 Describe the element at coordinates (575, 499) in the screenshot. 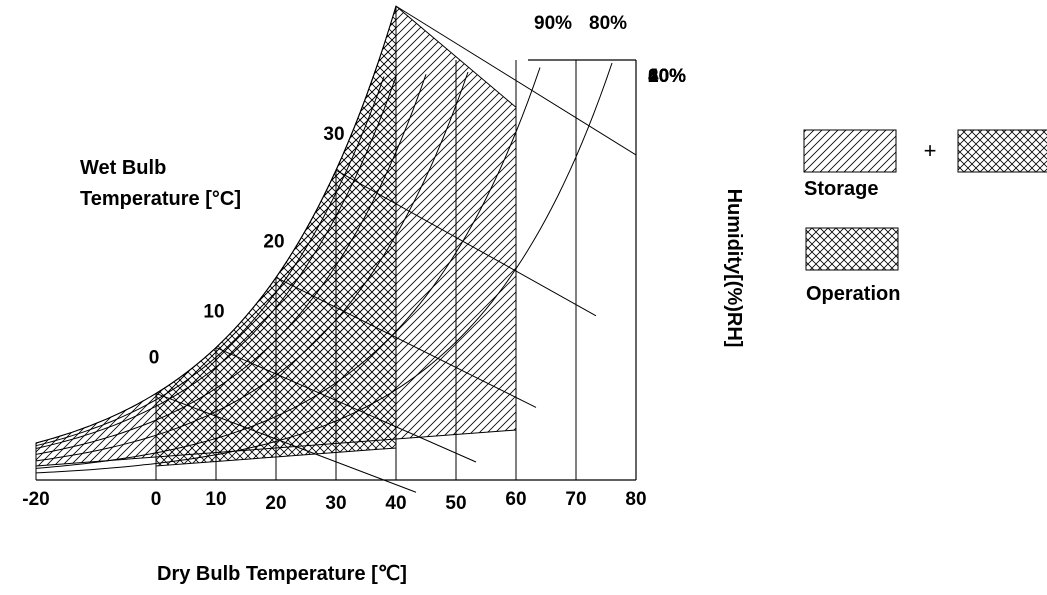

I see `x-tick-label: 70` at that location.